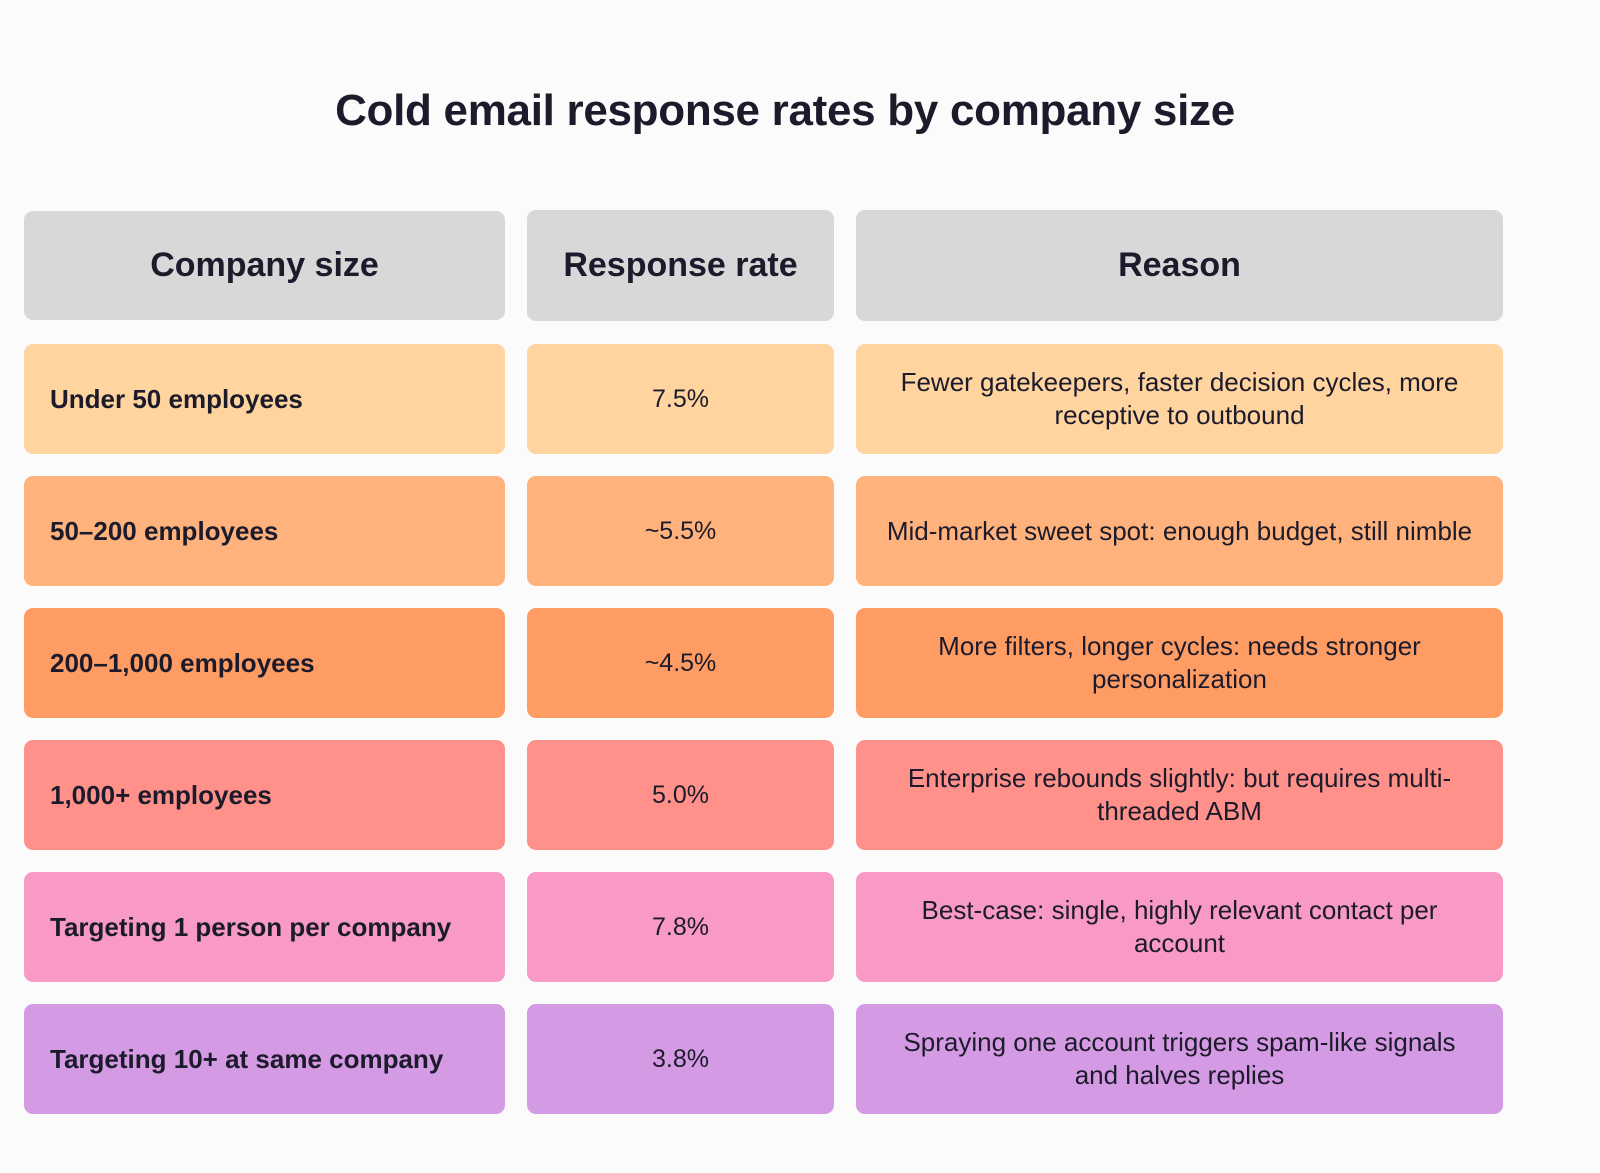 The image size is (1600, 1173). I want to click on cell-response-rate: 5.0%, so click(680, 795).